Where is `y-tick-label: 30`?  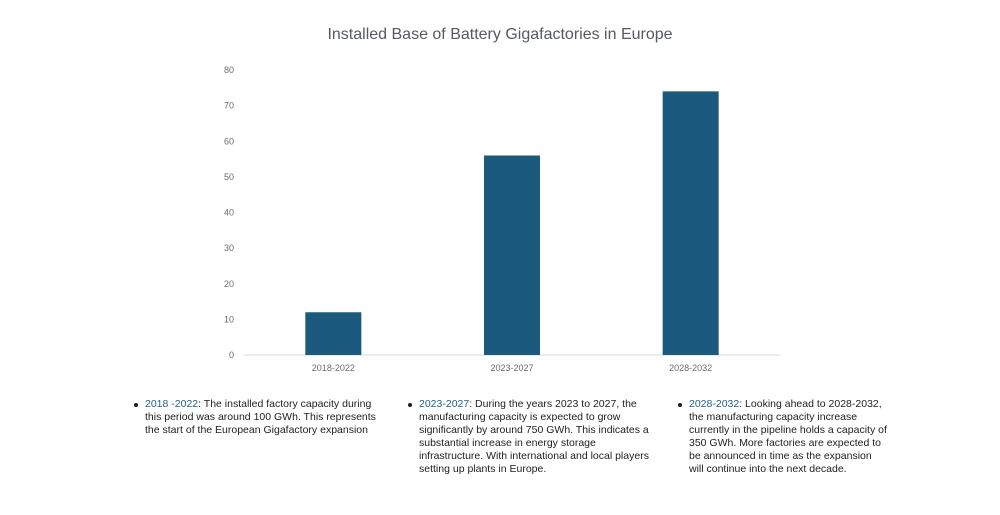
y-tick-label: 30 is located at coordinates (229, 248).